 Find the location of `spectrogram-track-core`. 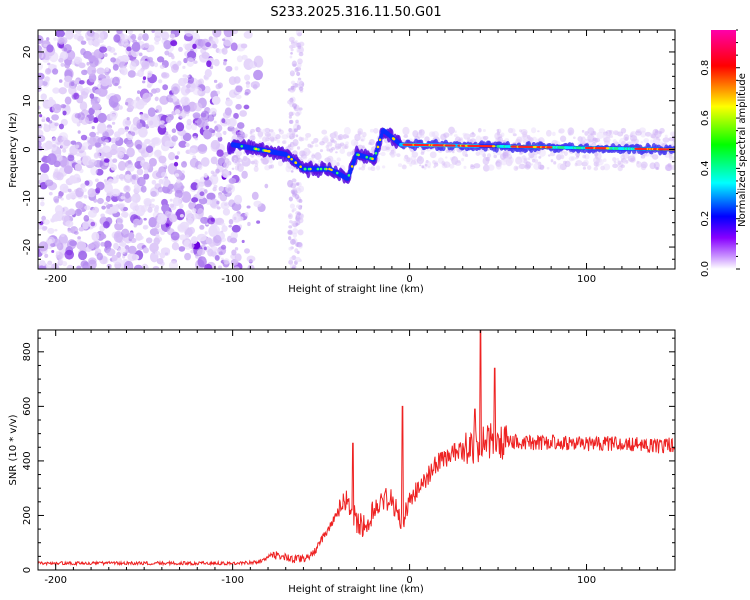

spectrogram-track-core is located at coordinates (381, 136).